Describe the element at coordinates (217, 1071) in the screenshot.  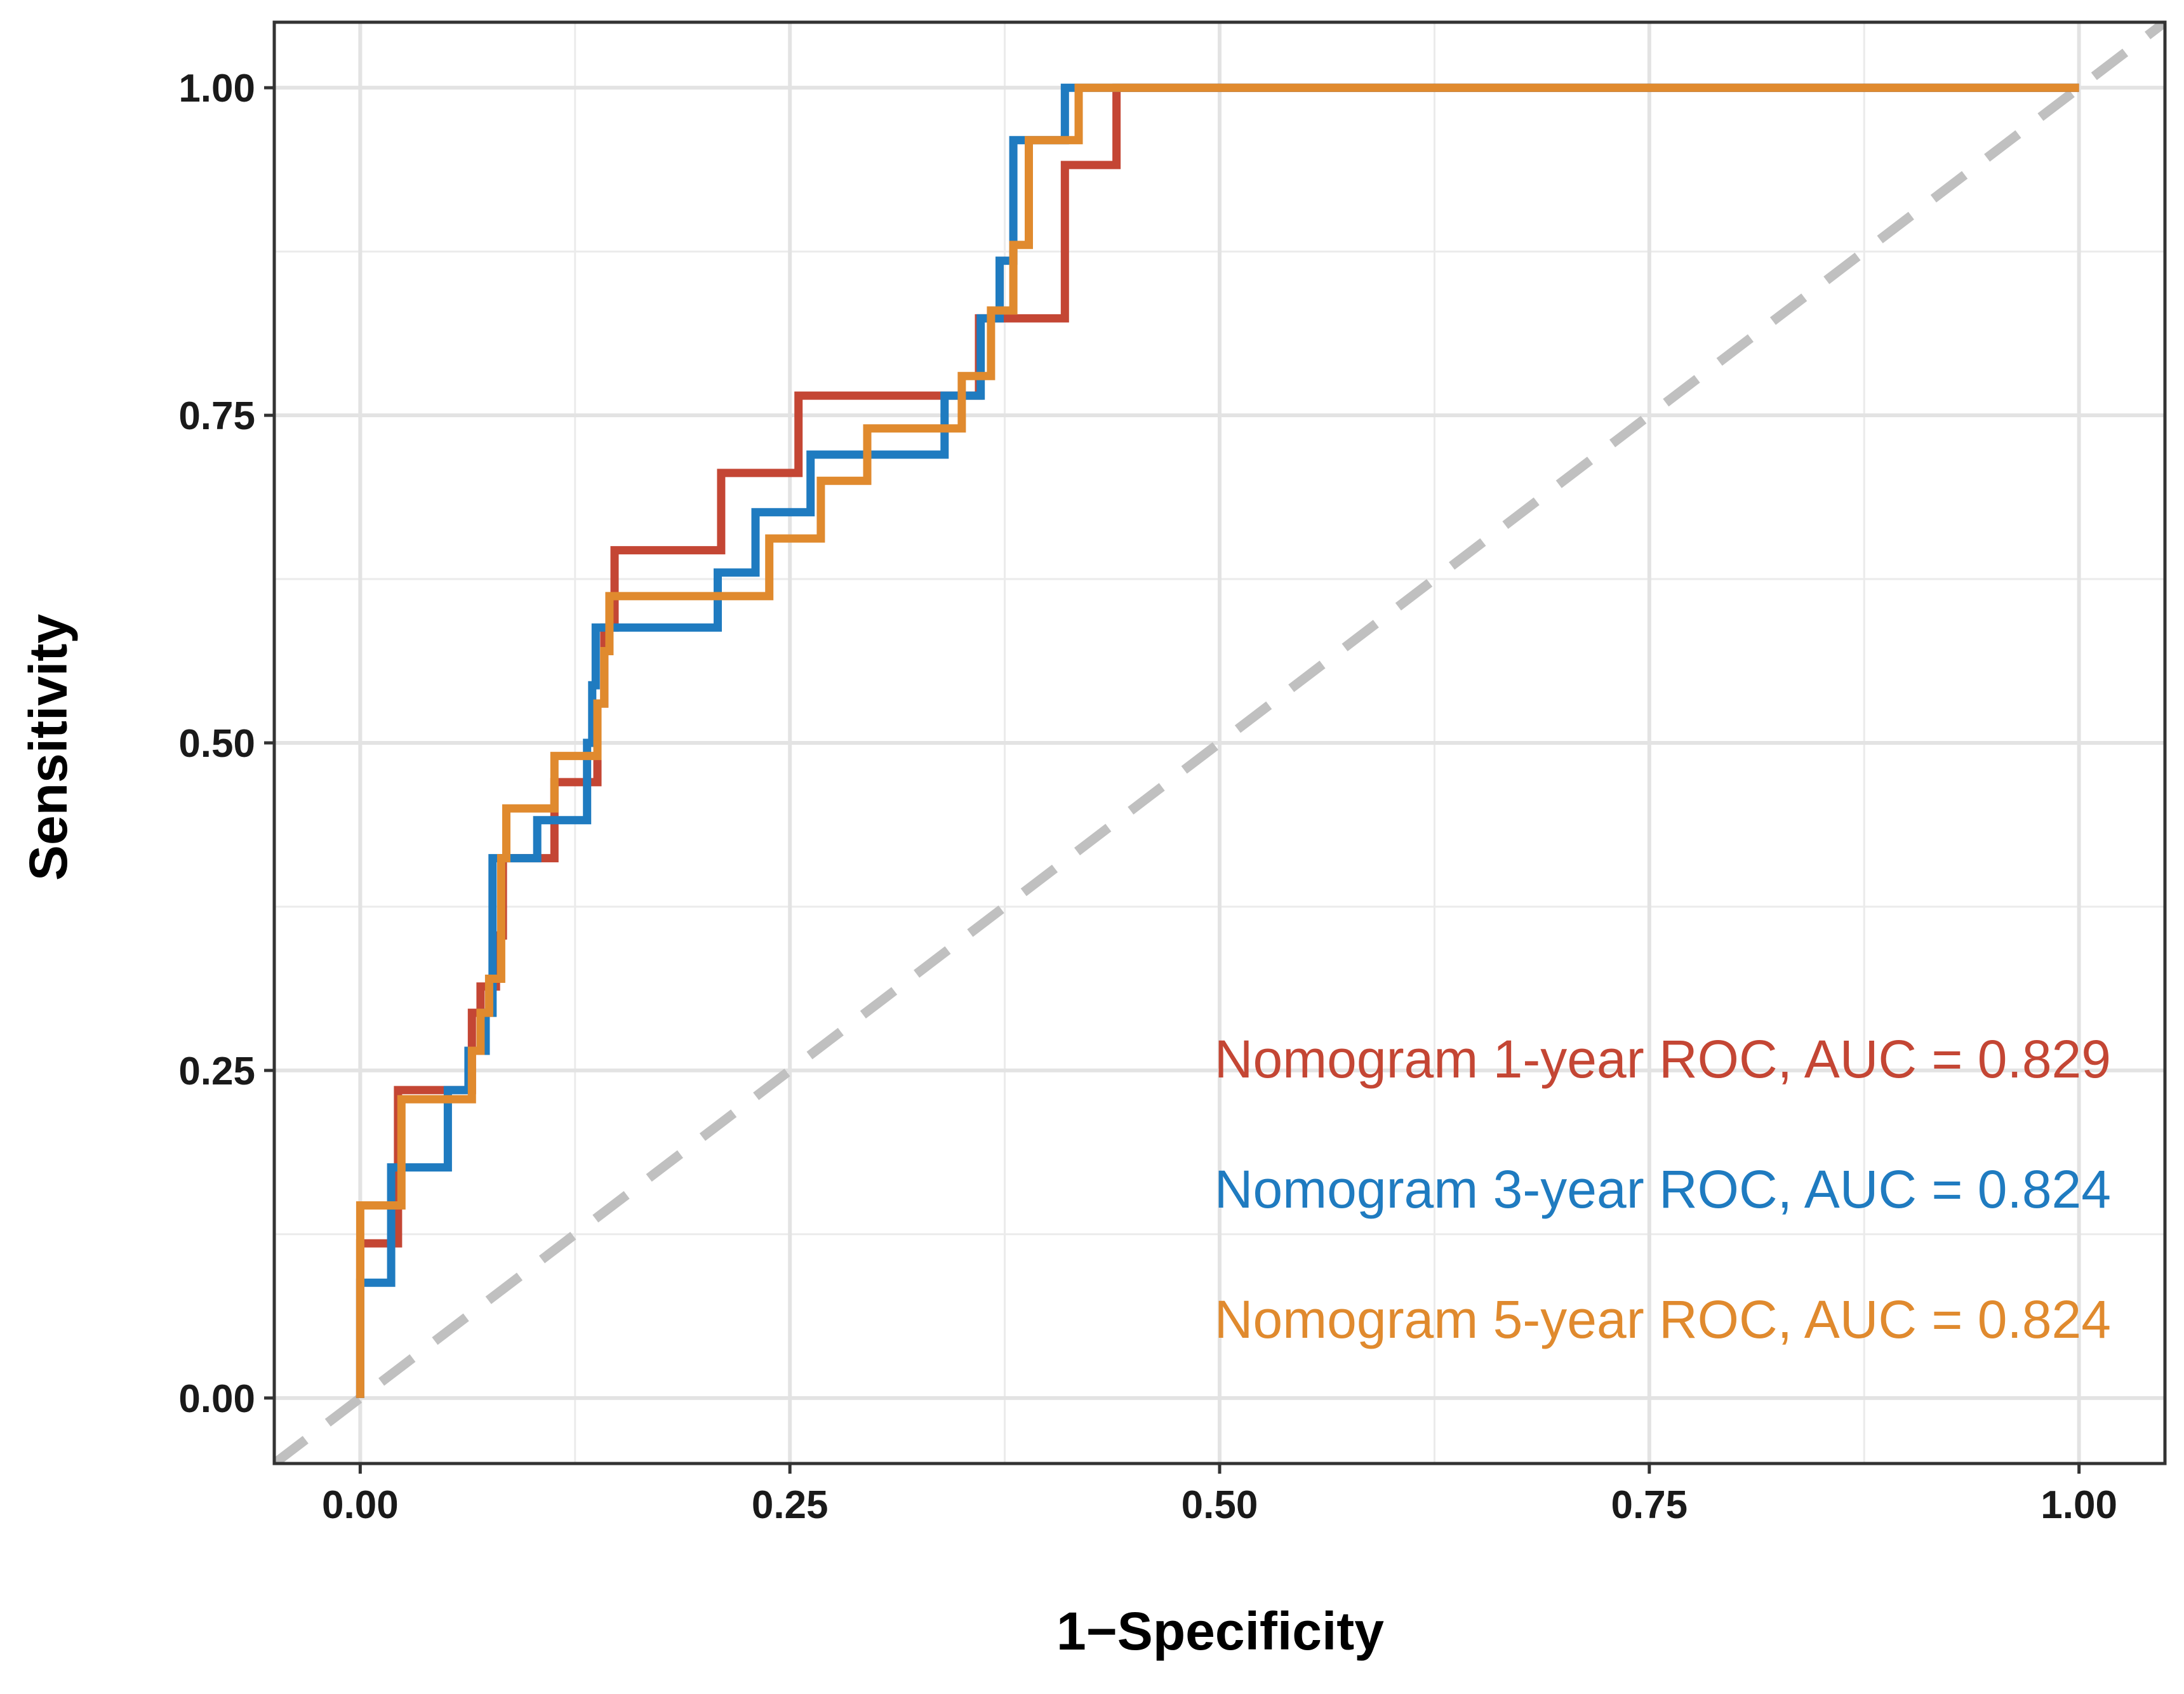
I see `y-tick-label: 0.25` at that location.